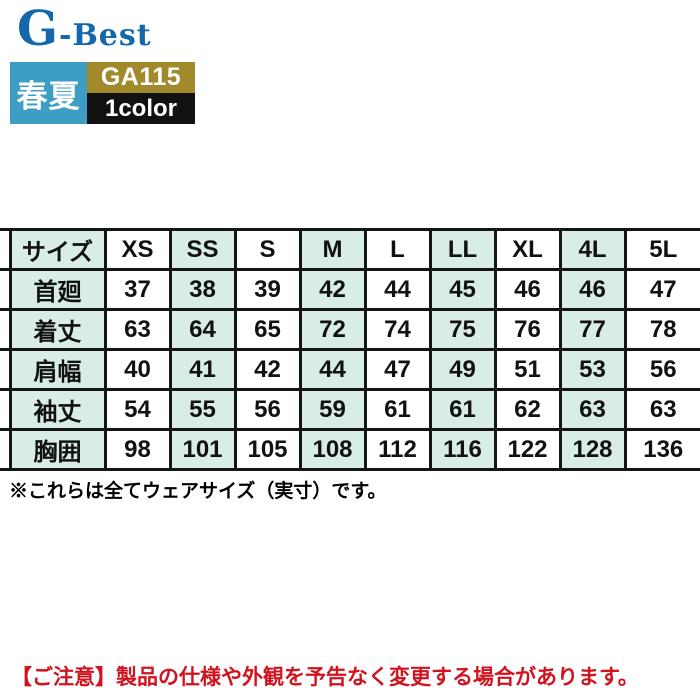 The image size is (700, 700). Describe the element at coordinates (396, 249) in the screenshot. I see `size-column-header: L` at that location.